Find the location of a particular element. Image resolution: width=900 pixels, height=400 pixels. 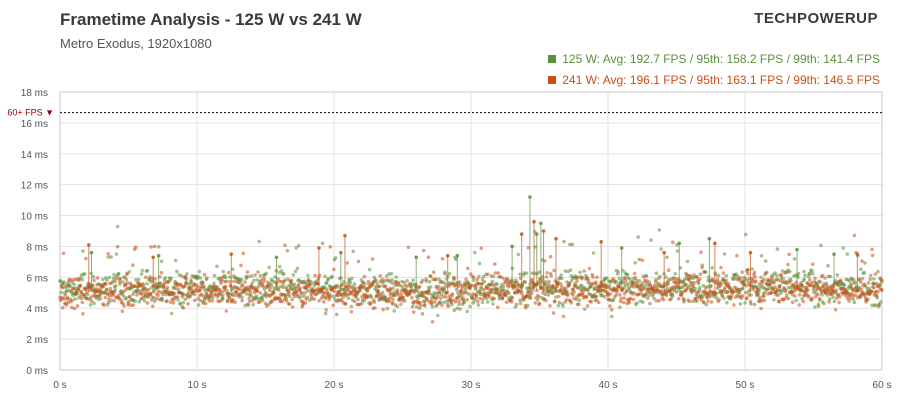

x-tick-label: 0 s is located at coordinates (59, 385).